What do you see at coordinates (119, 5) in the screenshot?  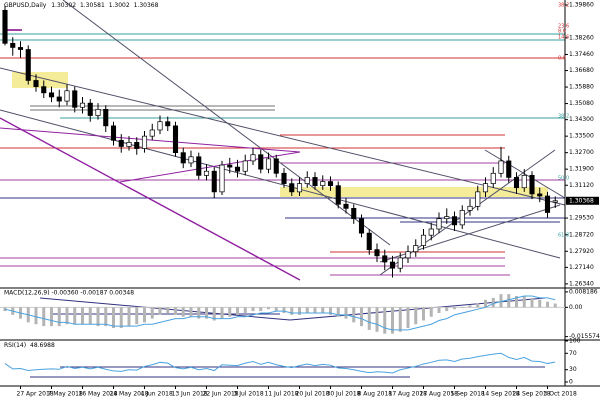 I see `last-low: 1.3002` at bounding box center [119, 5].